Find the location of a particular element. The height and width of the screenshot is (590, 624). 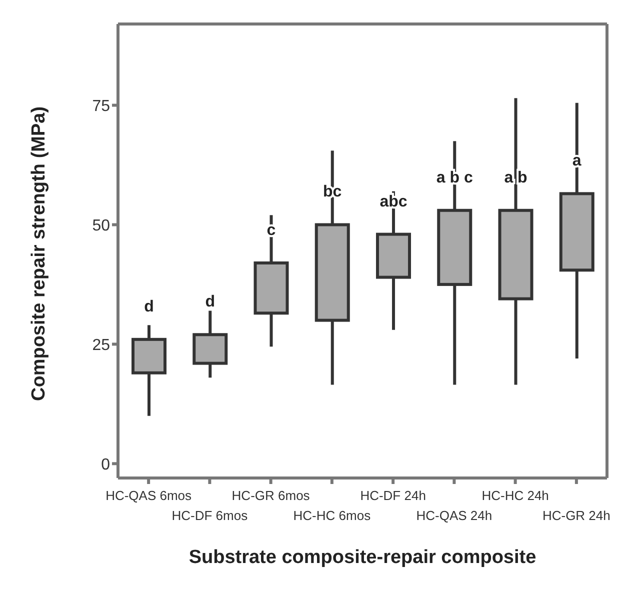

x-tick-label: HC-DF 6mos is located at coordinates (210, 515).